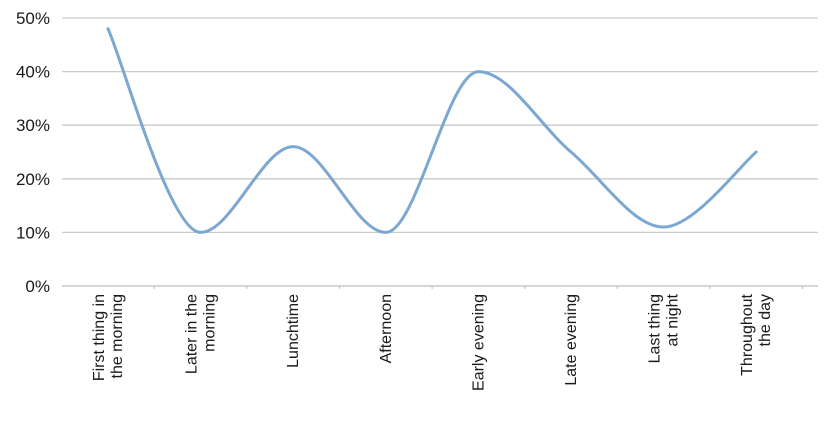 Image resolution: width=826 pixels, height=421 pixels. What do you see at coordinates (192, 334) in the screenshot?
I see `x-tick-label: Later in the` at bounding box center [192, 334].